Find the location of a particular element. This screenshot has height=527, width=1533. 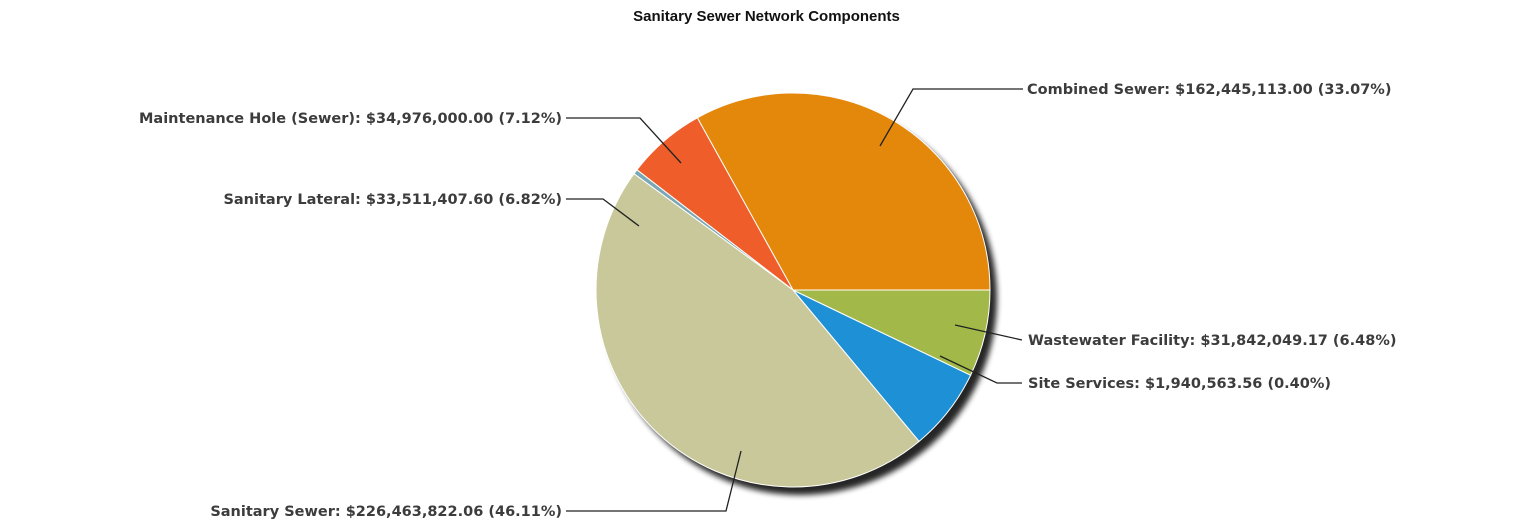

slice-label-sanitary-sewer: Sanitary Sewer: $226,463,822.06 (46.11%) is located at coordinates (386, 512).